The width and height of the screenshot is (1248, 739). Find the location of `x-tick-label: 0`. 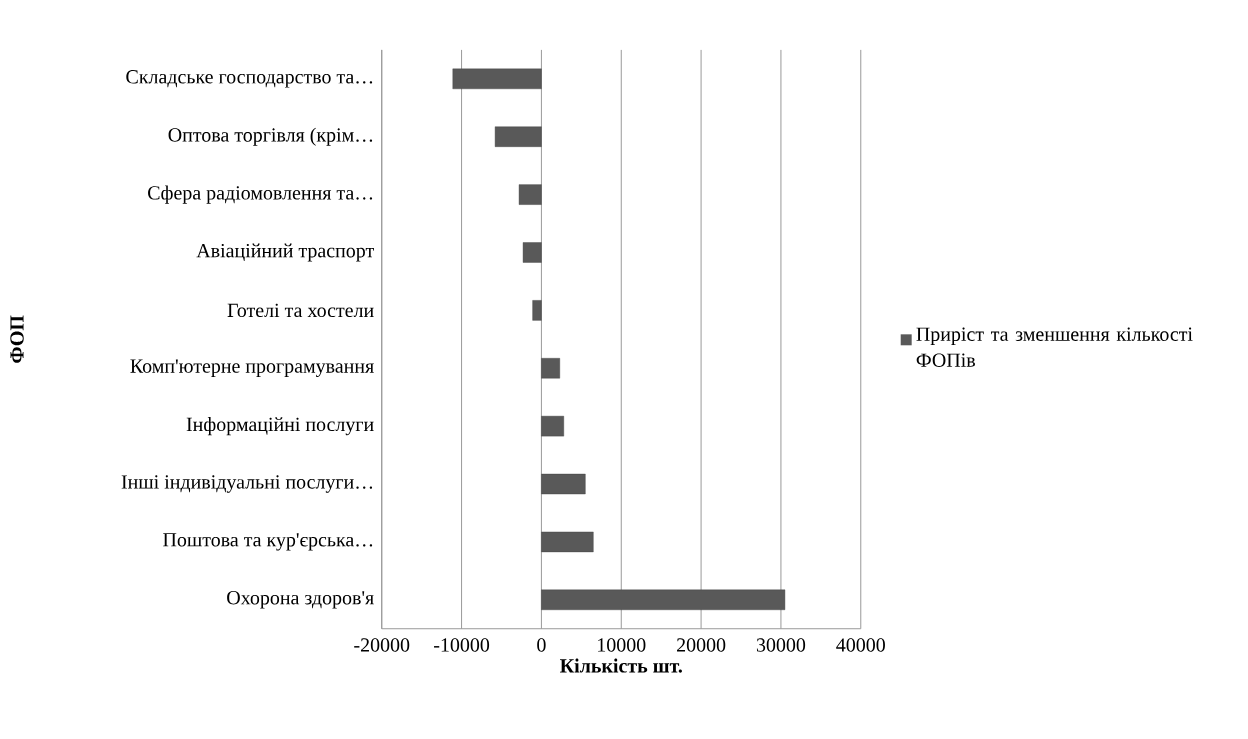

x-tick-label: 0 is located at coordinates (541, 645).